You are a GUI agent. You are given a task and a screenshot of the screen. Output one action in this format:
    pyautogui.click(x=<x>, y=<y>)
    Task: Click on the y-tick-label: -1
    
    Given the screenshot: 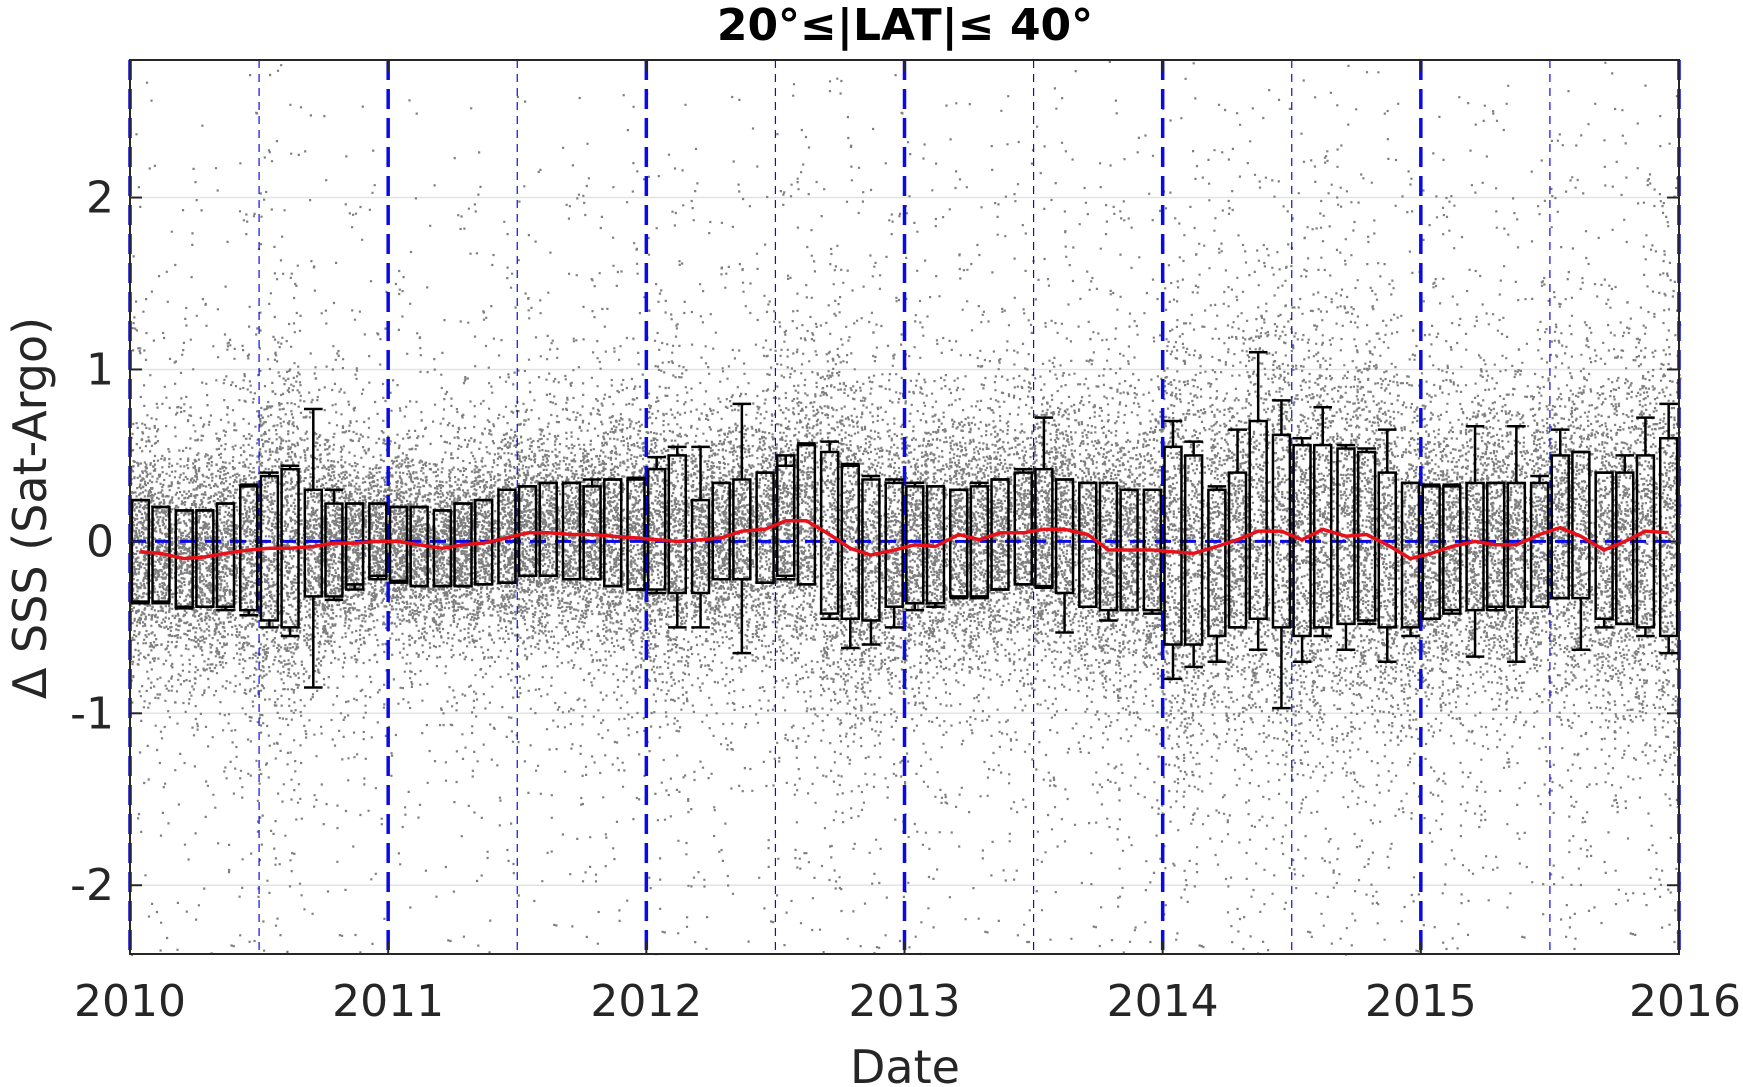 What is the action you would take?
    pyautogui.click(x=92, y=713)
    